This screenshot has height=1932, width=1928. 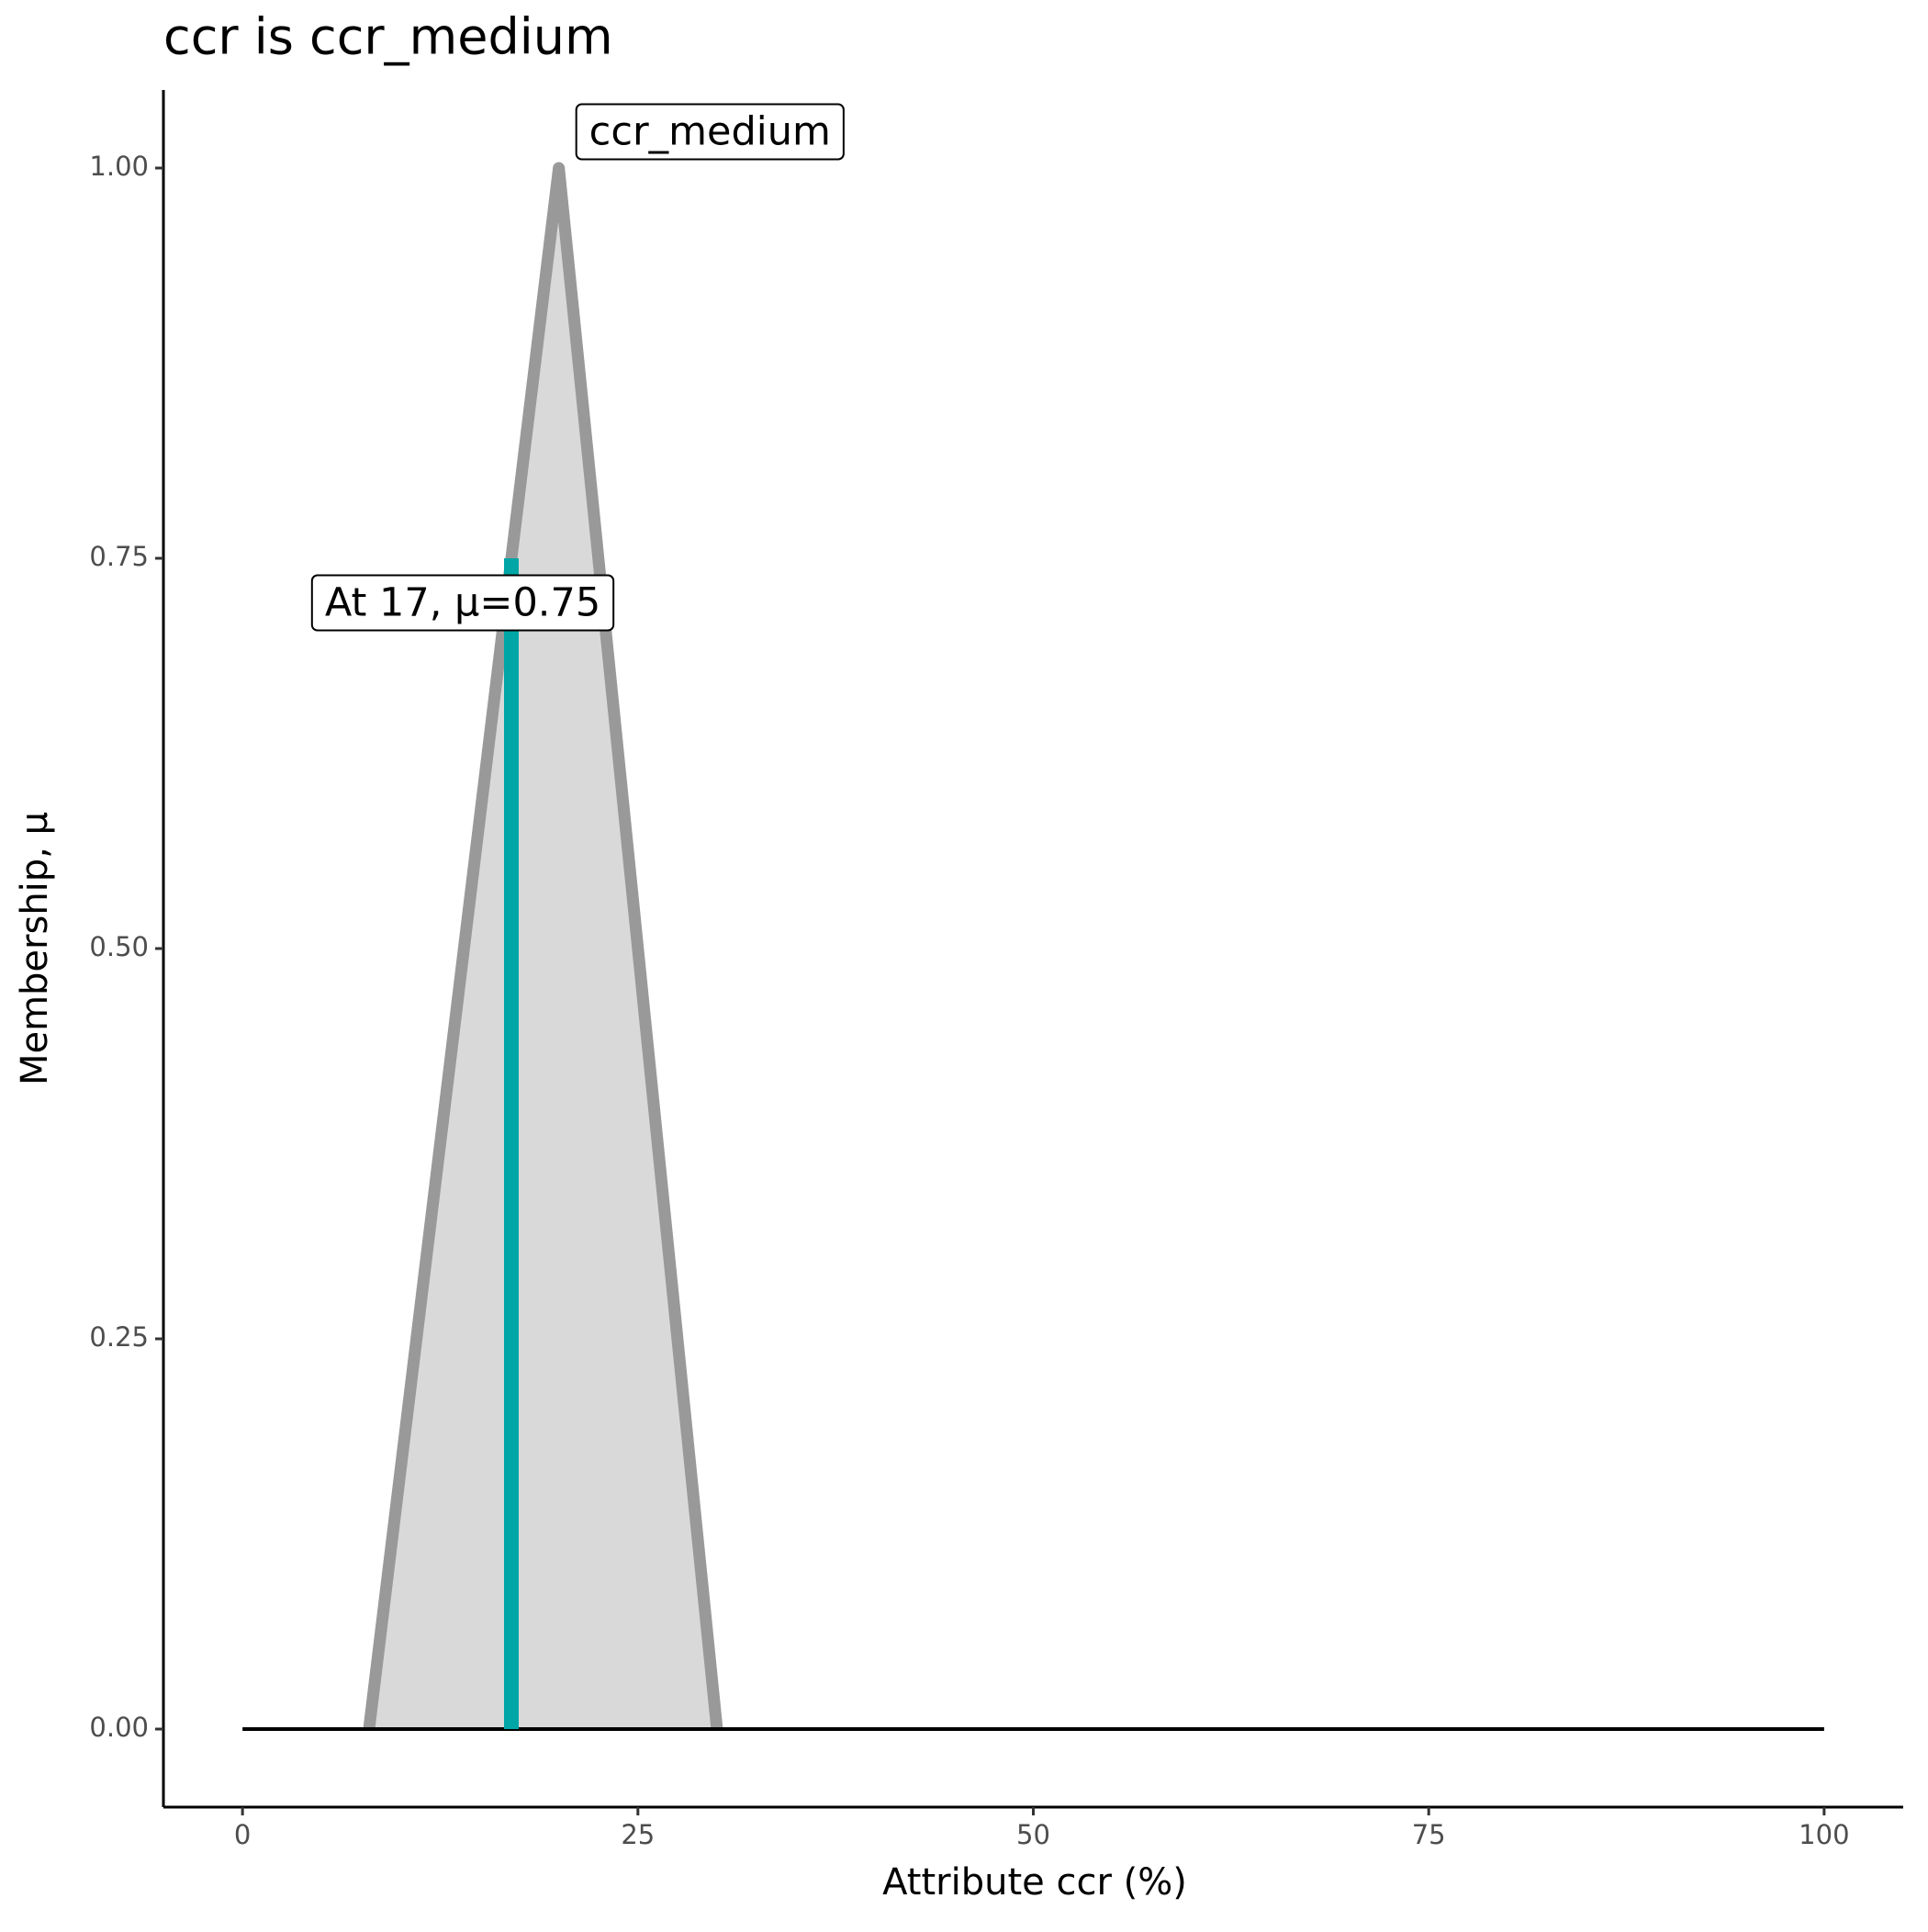 What do you see at coordinates (242, 1834) in the screenshot?
I see `x-tick-label: 0` at bounding box center [242, 1834].